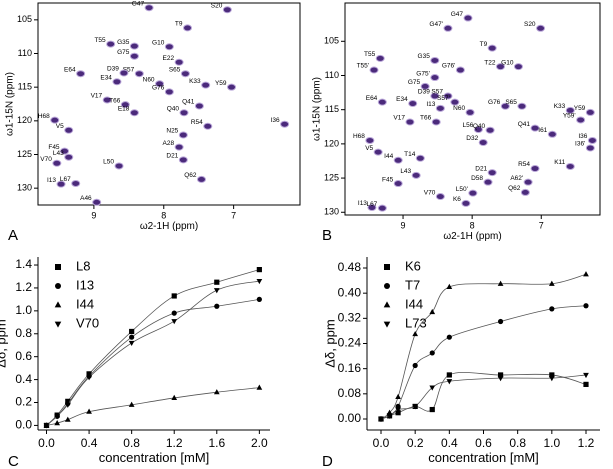 This screenshot has width=613, height=469. What do you see at coordinates (25, 87) in the screenshot?
I see `y-tick-label: 115` at bounding box center [25, 87].